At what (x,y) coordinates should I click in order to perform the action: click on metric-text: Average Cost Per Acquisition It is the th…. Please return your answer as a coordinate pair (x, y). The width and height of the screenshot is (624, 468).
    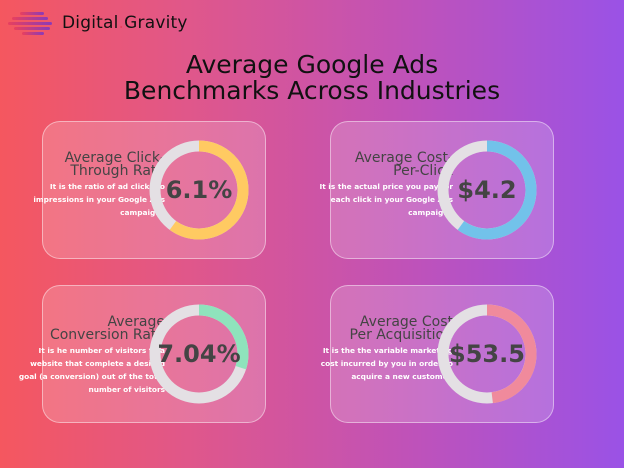
    Looking at the image, I should click on (378, 348).